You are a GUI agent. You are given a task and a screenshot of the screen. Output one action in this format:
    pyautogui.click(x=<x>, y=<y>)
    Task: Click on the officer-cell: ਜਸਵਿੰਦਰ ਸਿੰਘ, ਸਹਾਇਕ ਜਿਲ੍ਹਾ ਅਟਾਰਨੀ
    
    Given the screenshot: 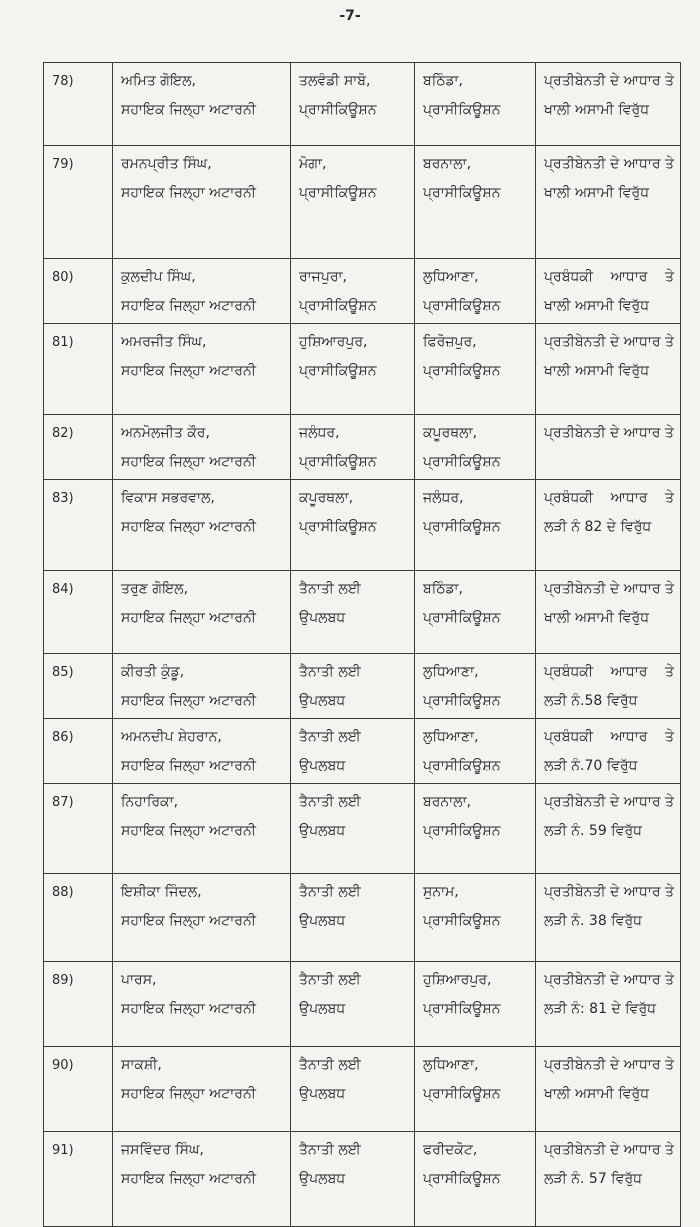 What is the action you would take?
    pyautogui.click(x=201, y=1179)
    